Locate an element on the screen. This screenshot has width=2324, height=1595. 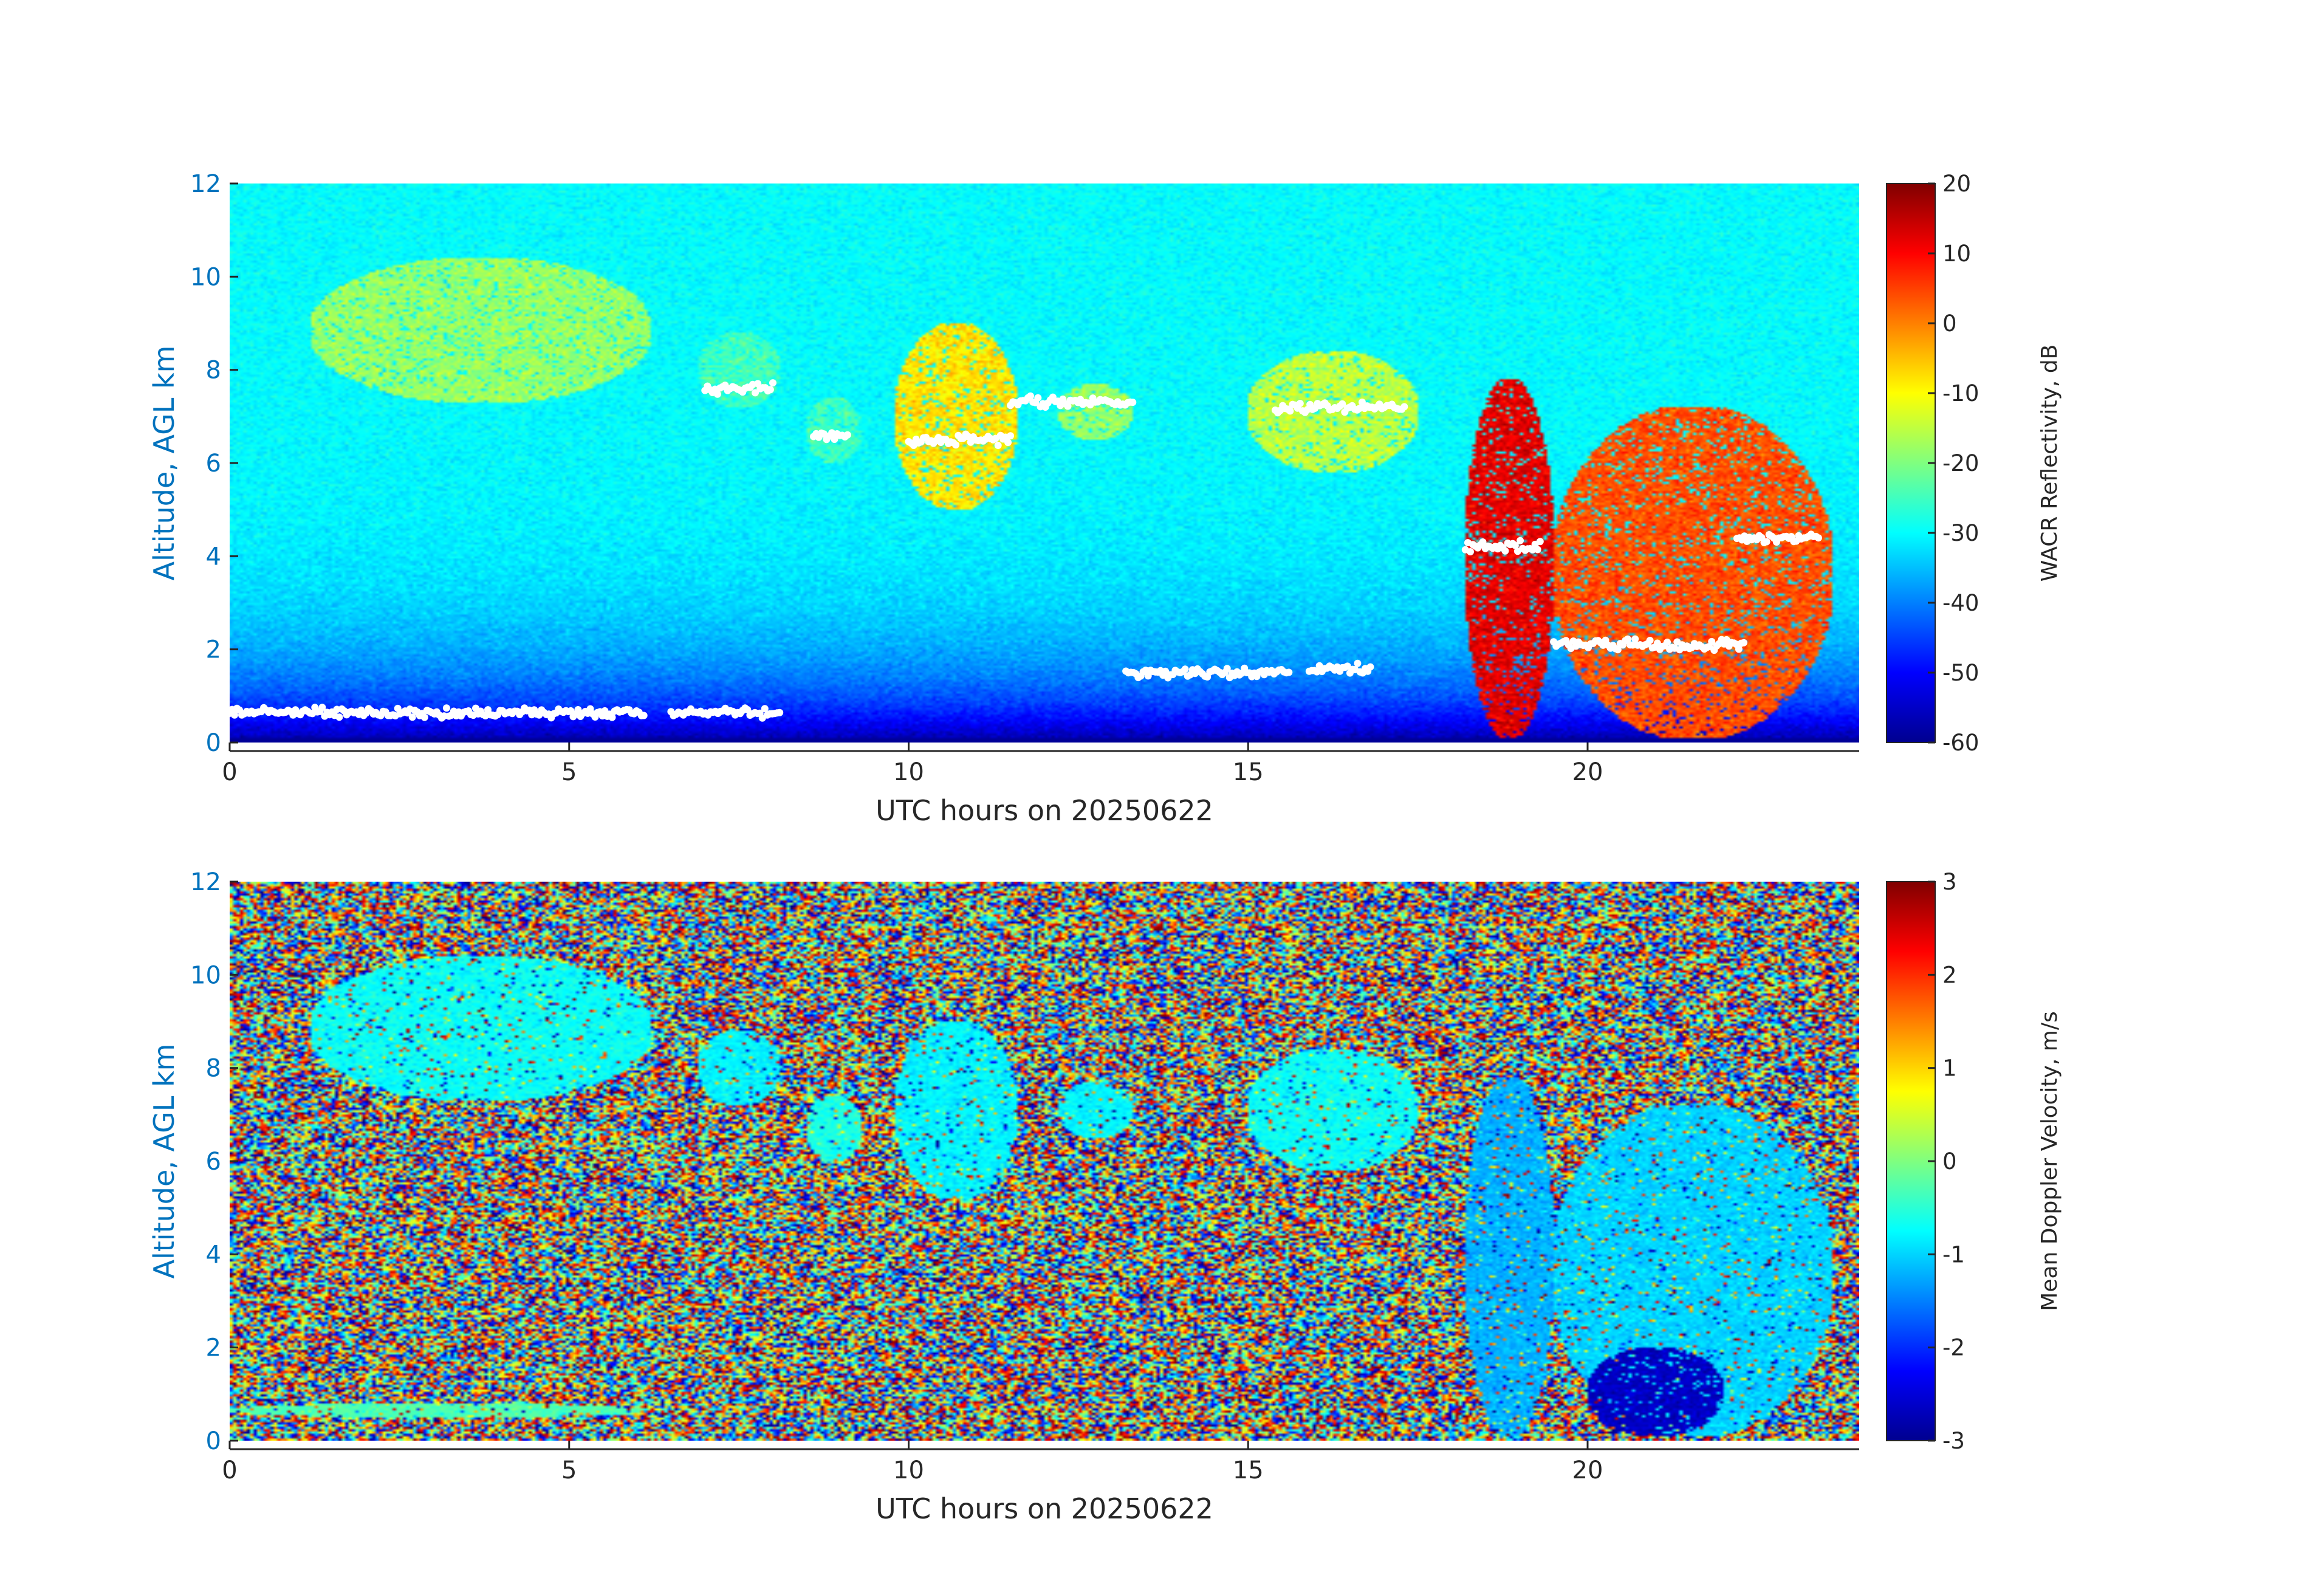
colorbar-tick-label: -20 is located at coordinates (1961, 463).